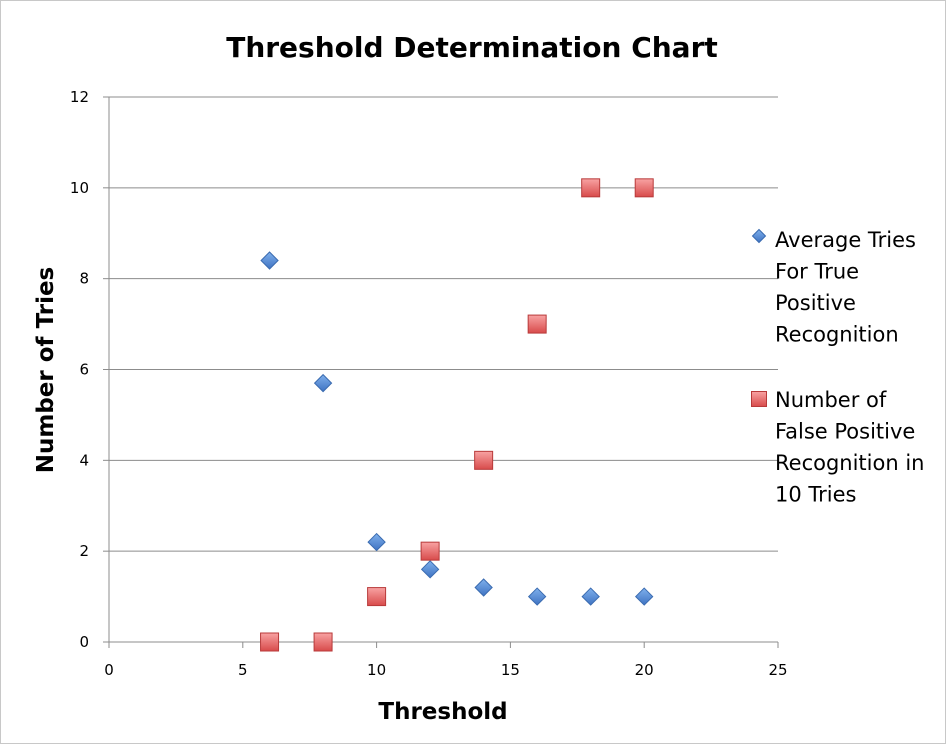  I want to click on x-tick-label-25: 25, so click(777, 670).